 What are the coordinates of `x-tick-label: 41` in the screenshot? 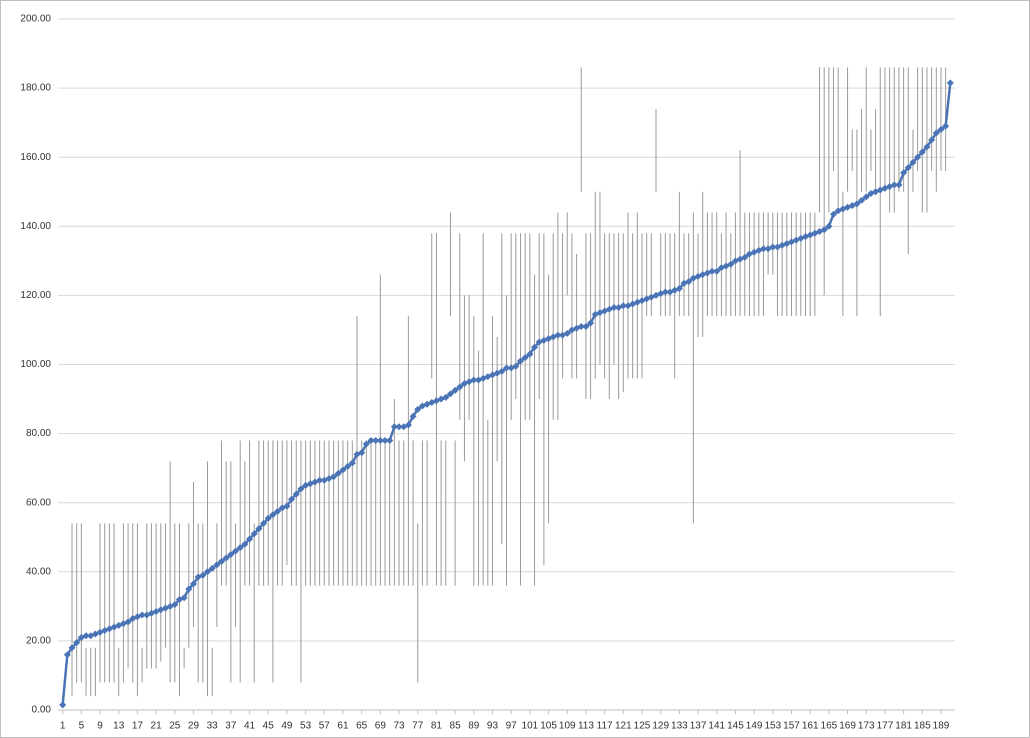 It's located at (250, 726).